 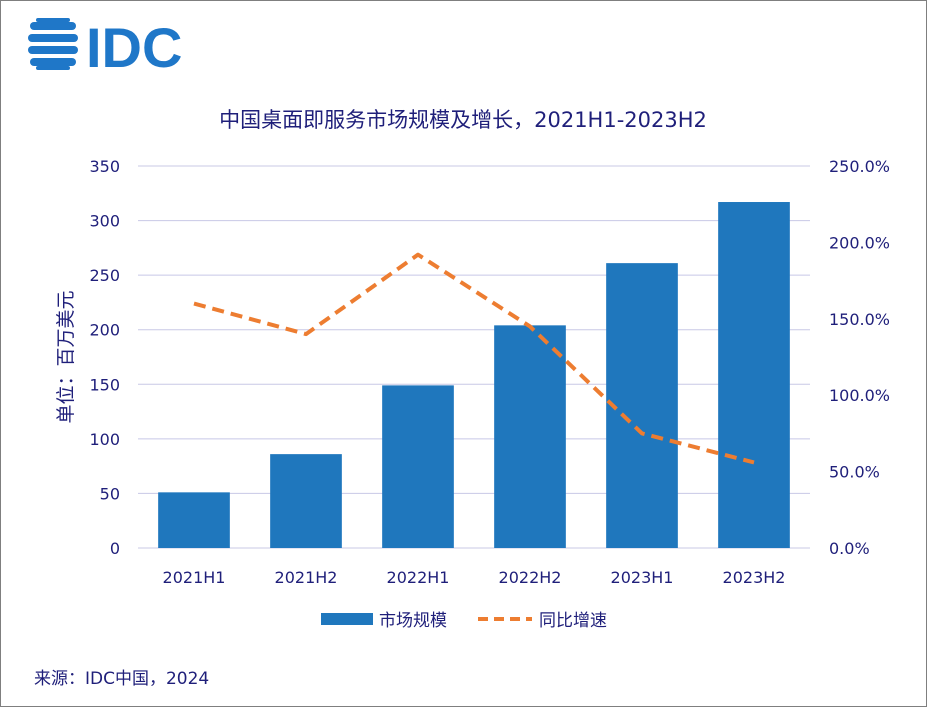 What do you see at coordinates (53, 44) in the screenshot?
I see `globe-stripes-icon` at bounding box center [53, 44].